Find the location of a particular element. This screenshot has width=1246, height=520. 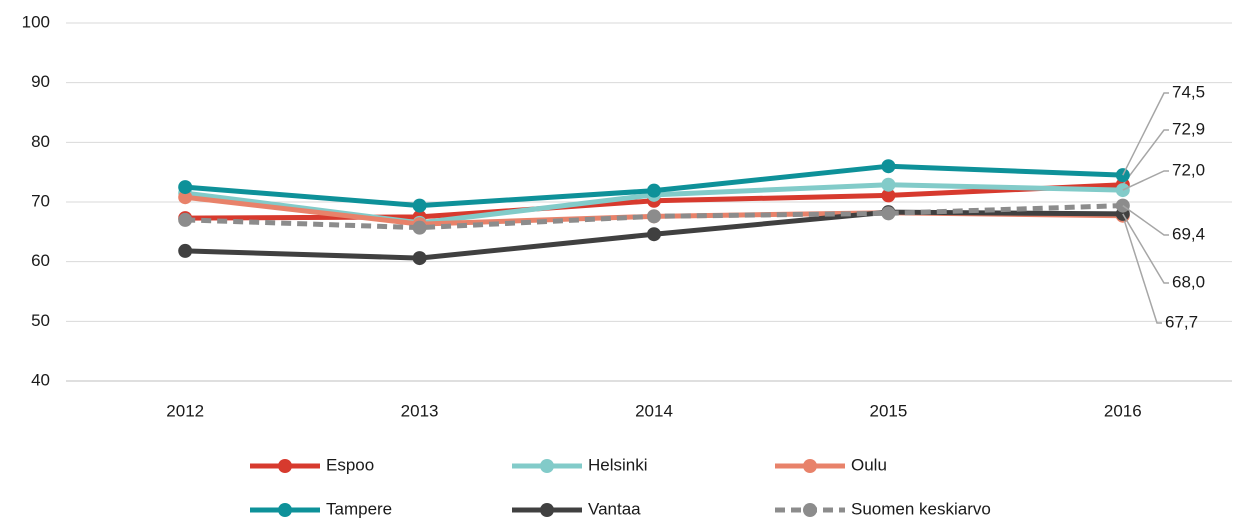

legend-label: Suomen keskiarvo is located at coordinates (921, 508).